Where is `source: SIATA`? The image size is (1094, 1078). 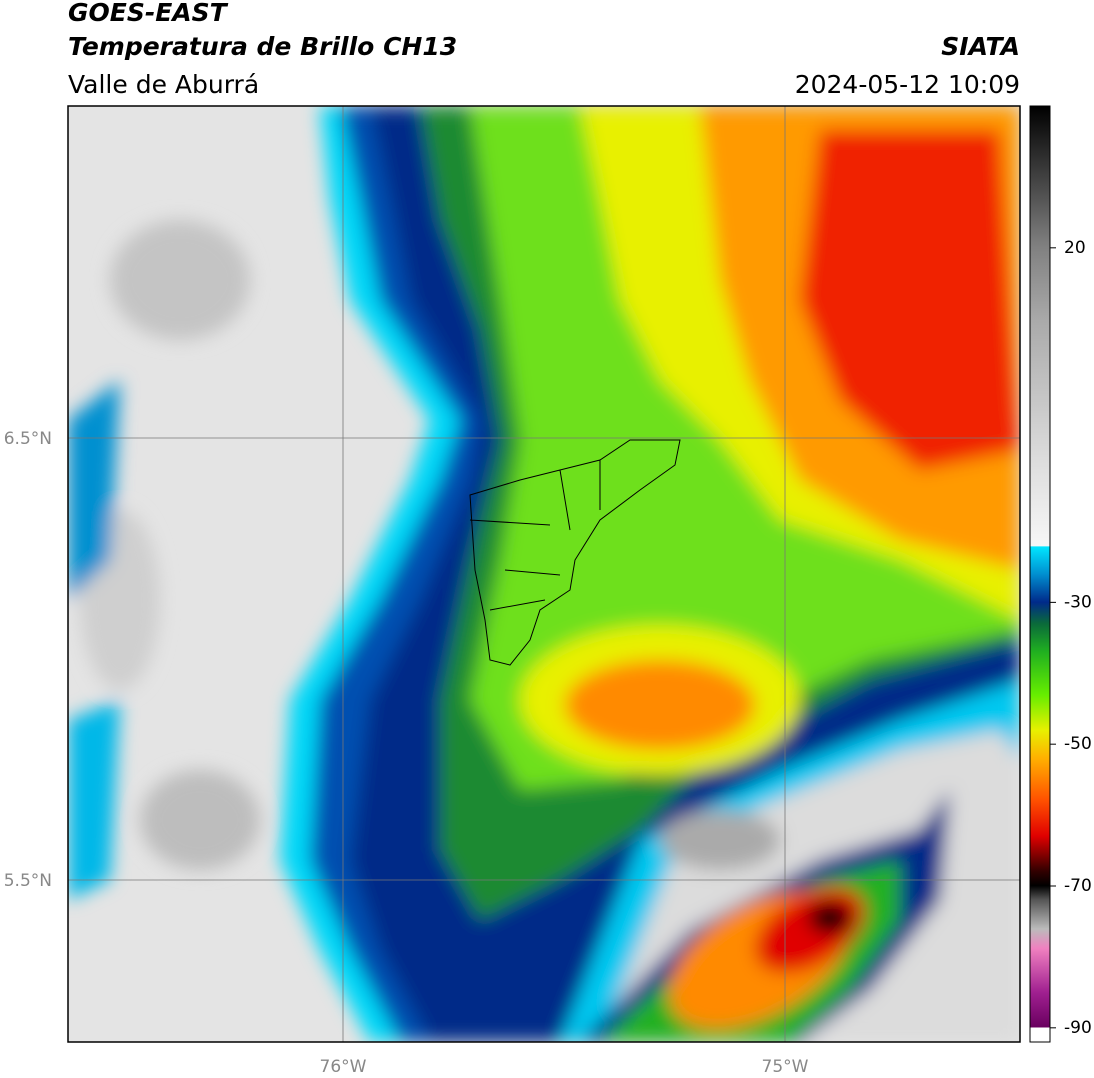
source: SIATA is located at coordinates (980, 46).